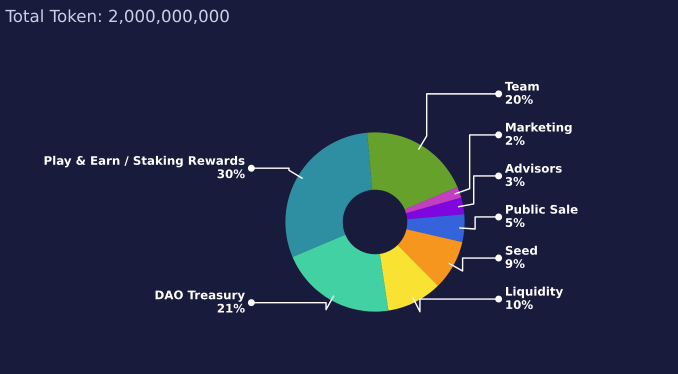  Describe the element at coordinates (519, 305) in the screenshot. I see `data-label: 10%` at that location.